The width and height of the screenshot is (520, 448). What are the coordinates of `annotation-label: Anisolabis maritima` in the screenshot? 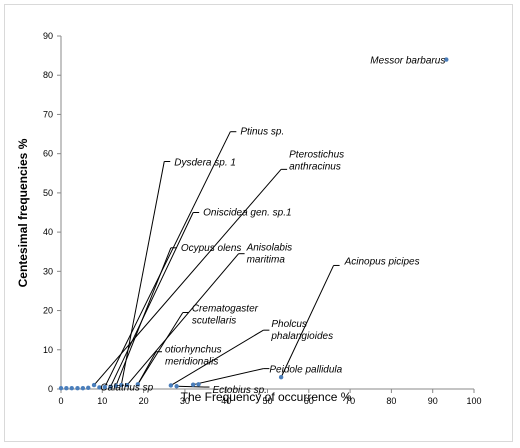 It's located at (269, 254).